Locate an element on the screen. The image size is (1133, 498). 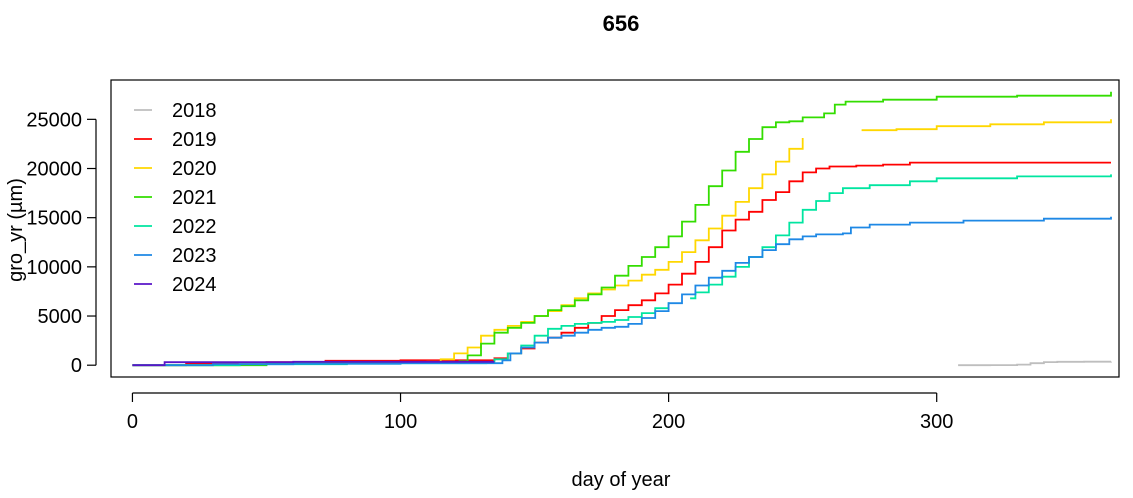
x-tick-label: 200 is located at coordinates (668, 422).